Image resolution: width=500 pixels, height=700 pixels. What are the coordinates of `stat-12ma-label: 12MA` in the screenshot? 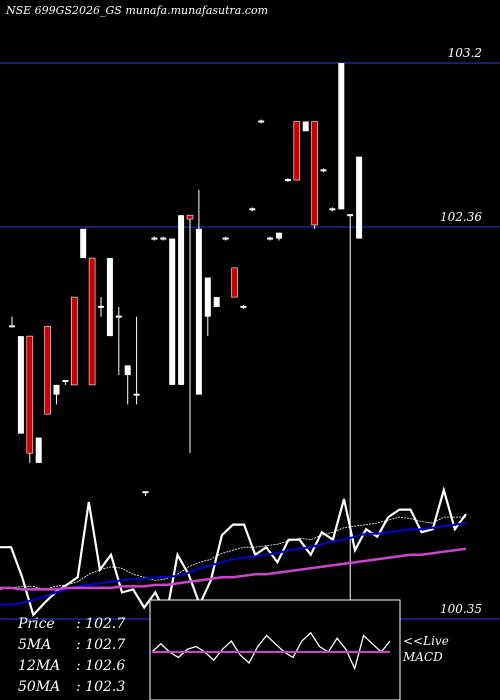 It's located at (39, 666).